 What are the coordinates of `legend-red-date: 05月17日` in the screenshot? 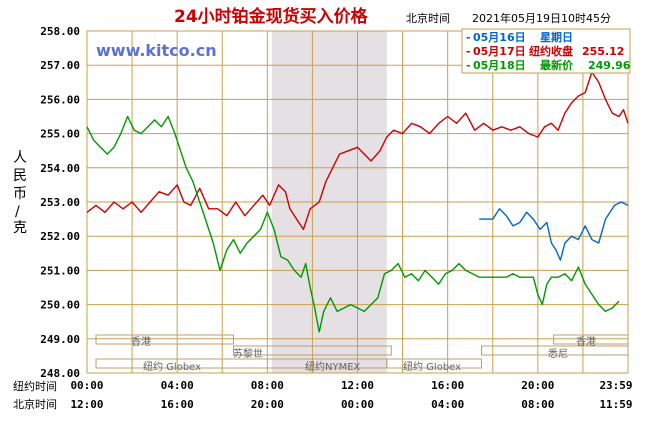 It's located at (499, 51).